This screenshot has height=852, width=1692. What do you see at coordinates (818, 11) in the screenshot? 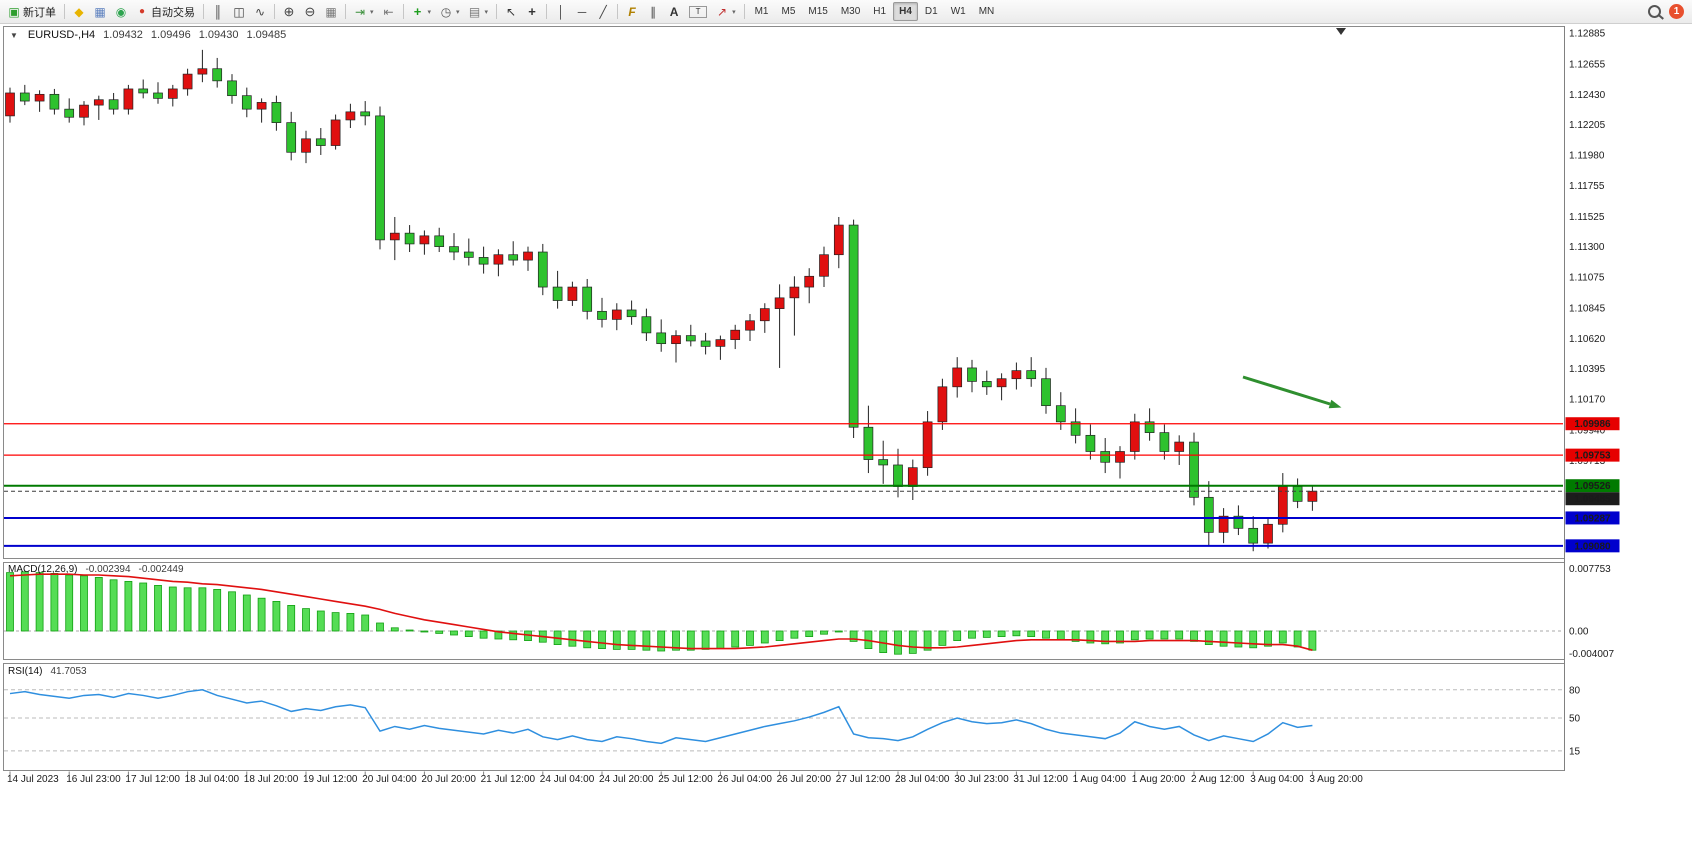
I see `timeframe-m15: M15` at bounding box center [818, 11].